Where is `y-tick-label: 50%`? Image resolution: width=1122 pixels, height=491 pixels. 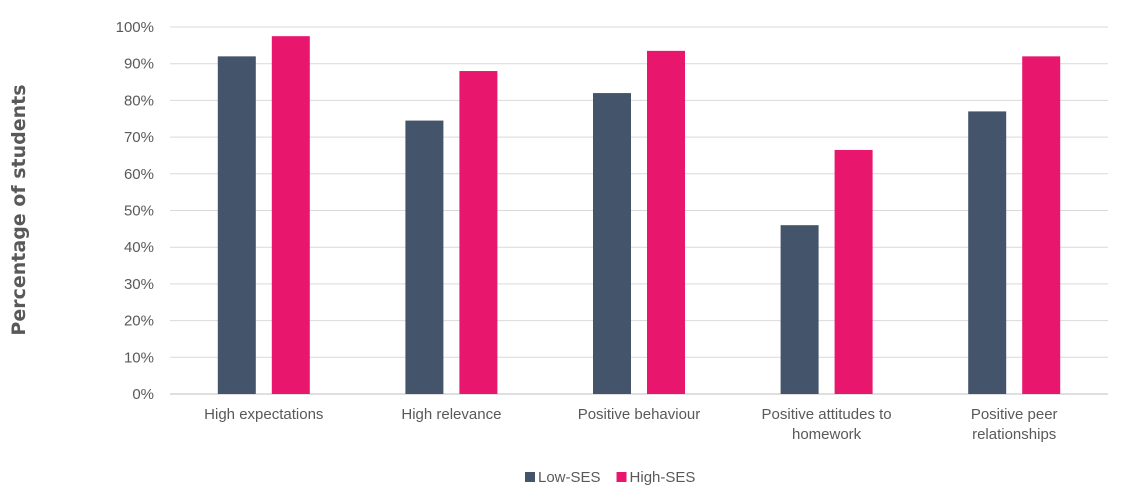 y-tick-label: 50% is located at coordinates (139, 211).